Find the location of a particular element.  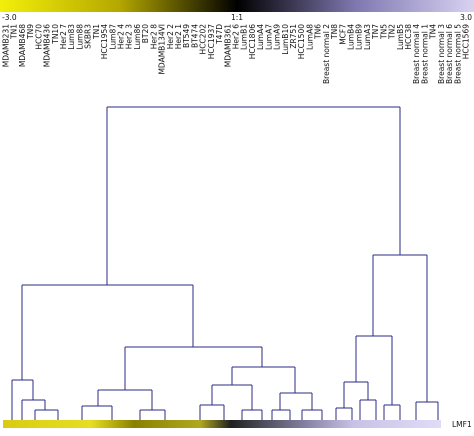

sample-label: TN7 is located at coordinates (375, 32).